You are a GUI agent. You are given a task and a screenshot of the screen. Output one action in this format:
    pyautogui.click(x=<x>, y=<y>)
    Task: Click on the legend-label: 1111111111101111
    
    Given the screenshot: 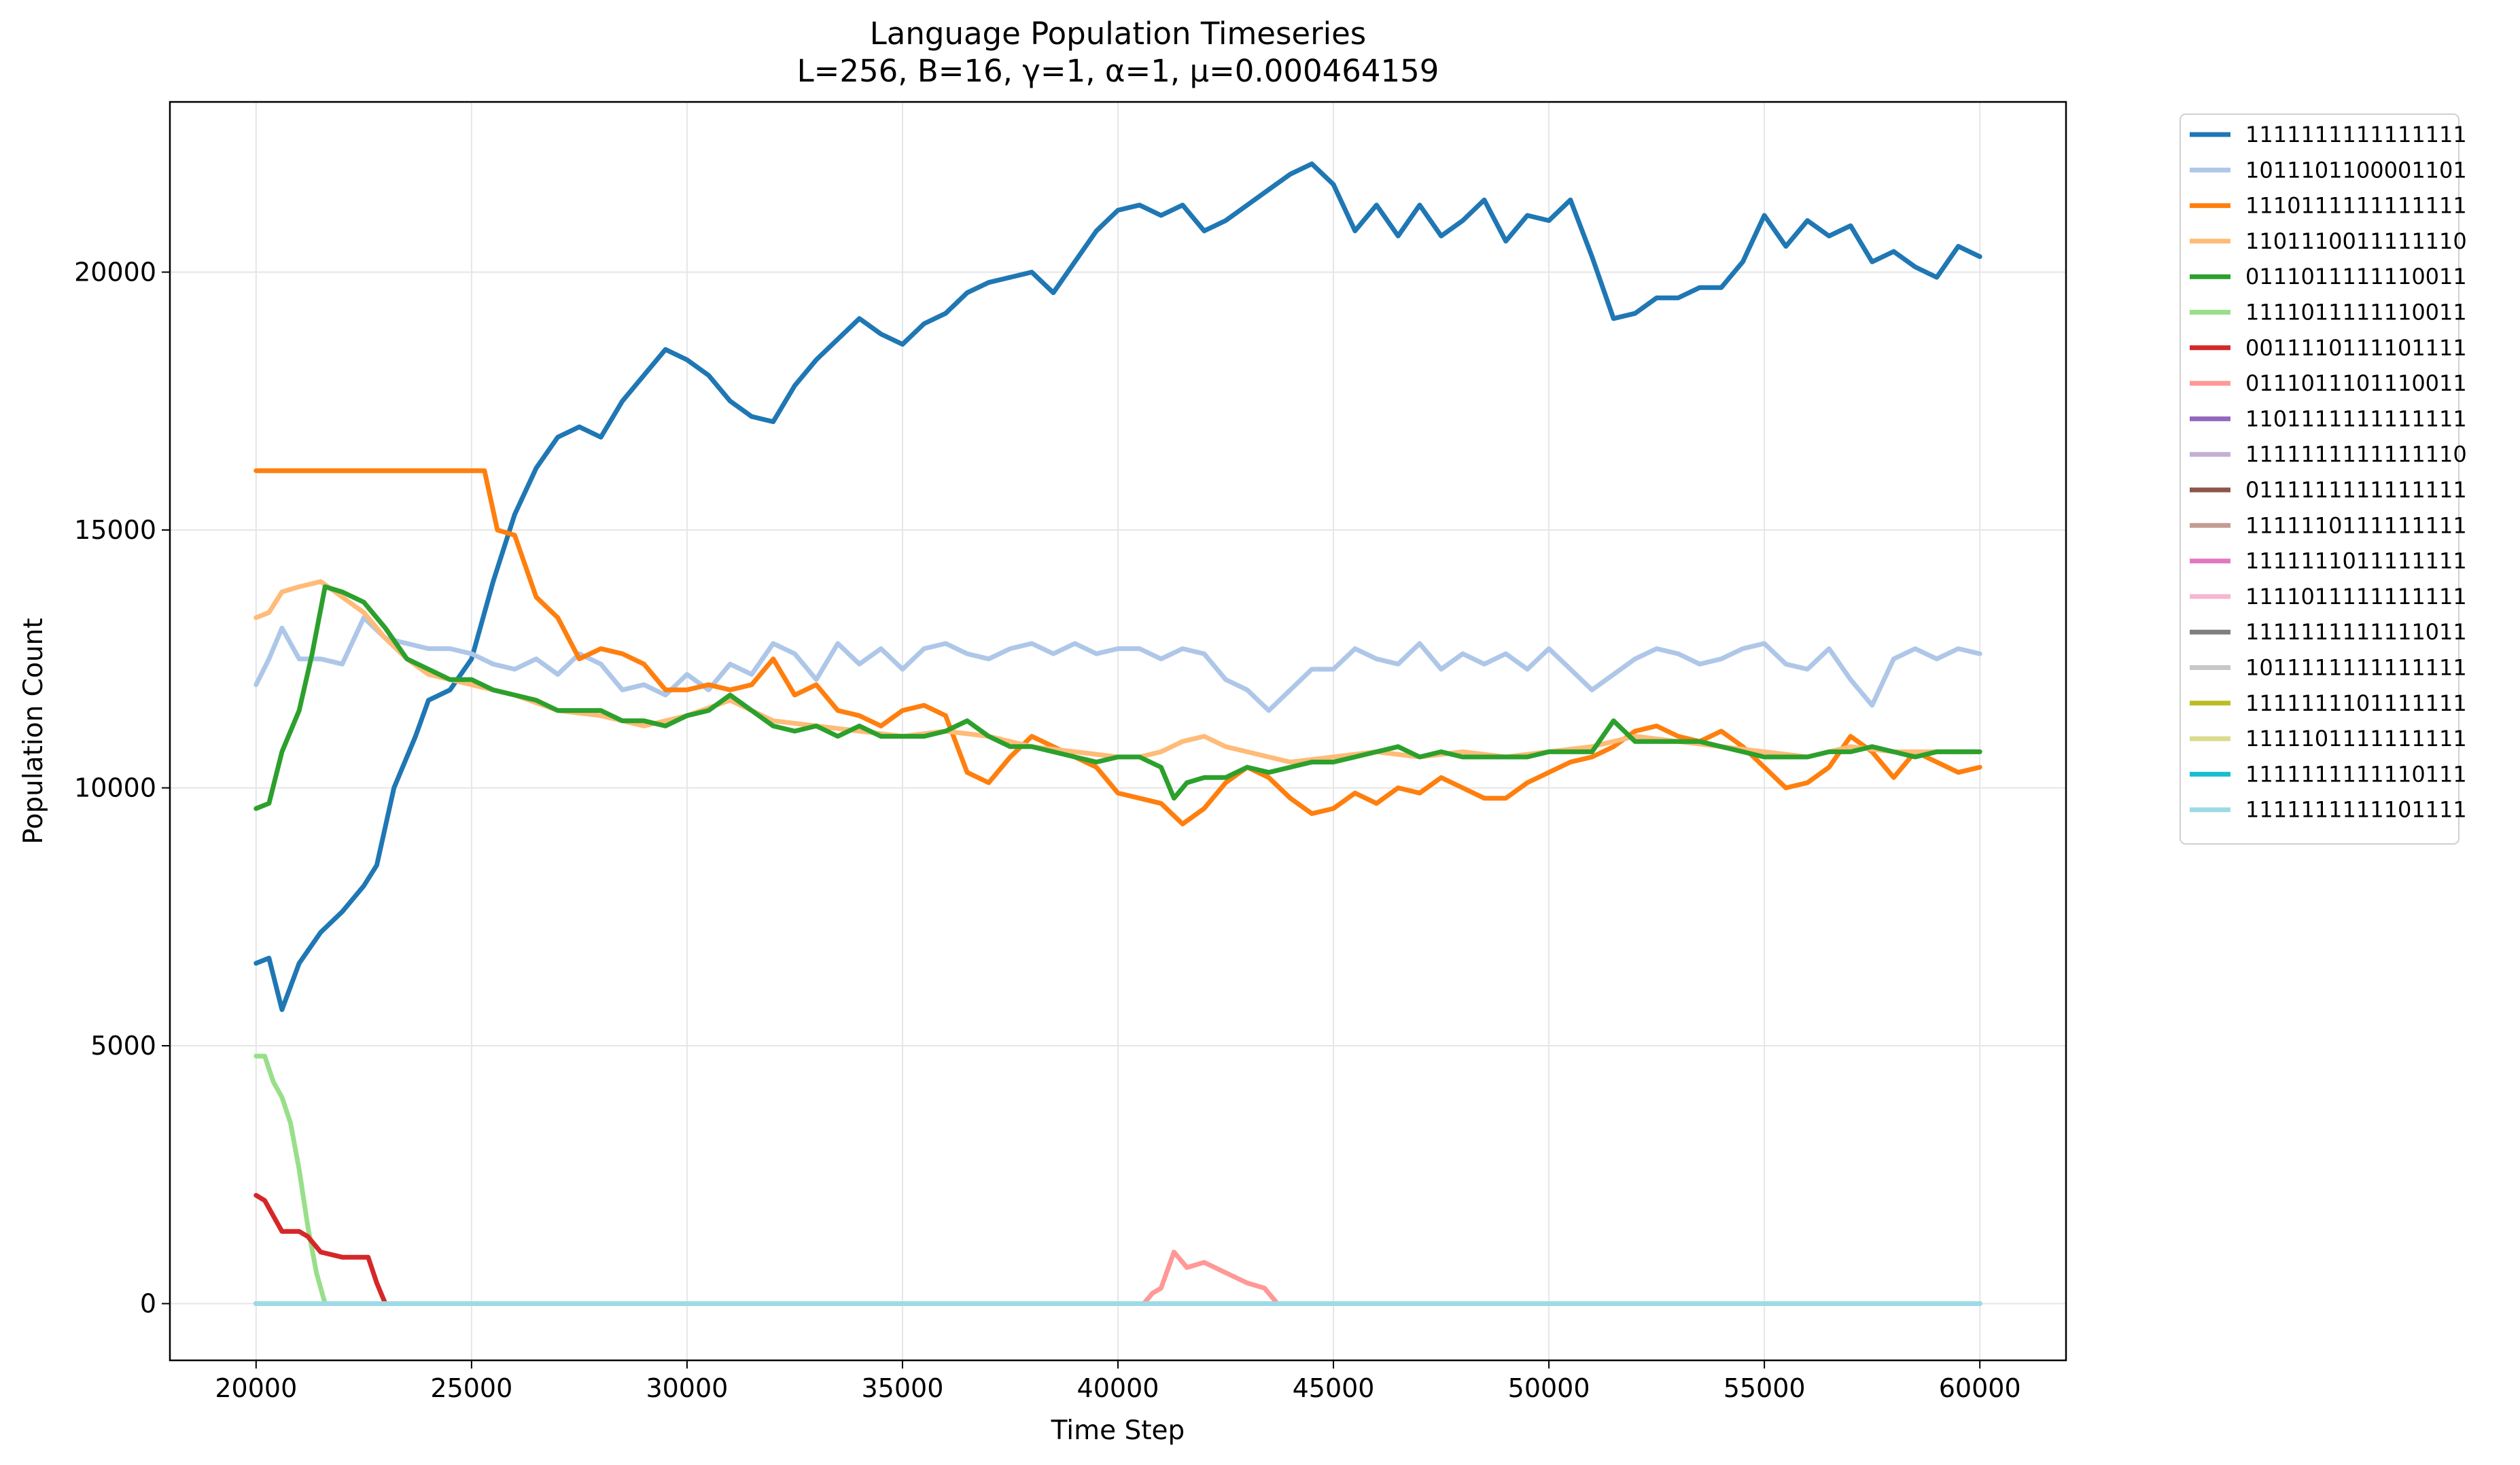 What is the action you would take?
    pyautogui.click(x=2356, y=810)
    